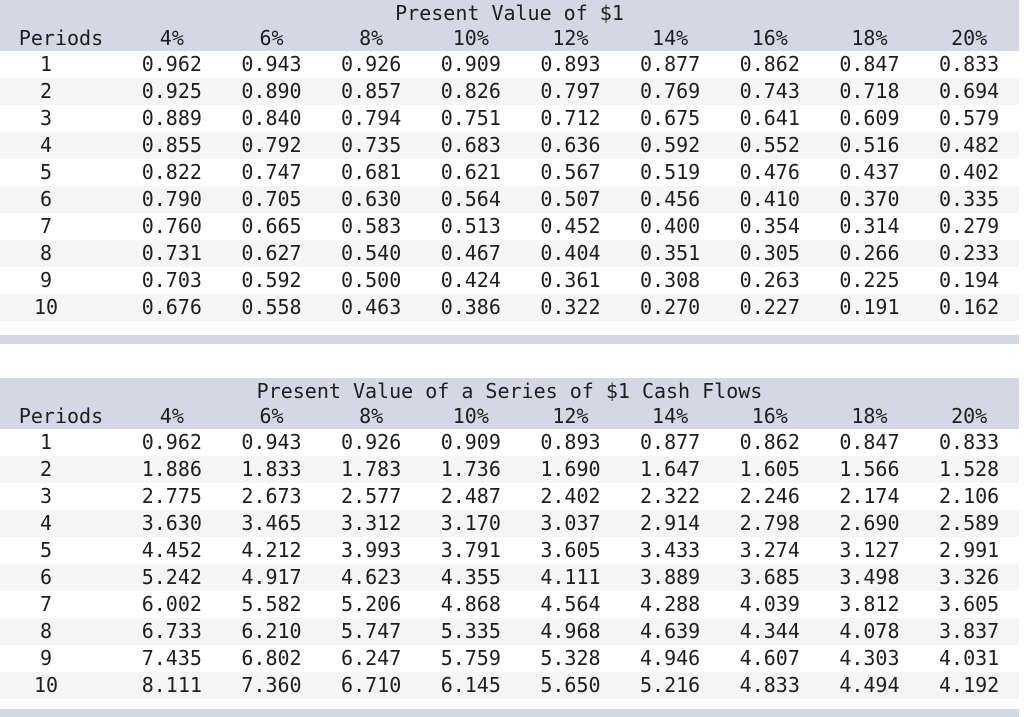 This screenshot has width=1024, height=717. I want to click on value-cell: 5.328, so click(570, 658).